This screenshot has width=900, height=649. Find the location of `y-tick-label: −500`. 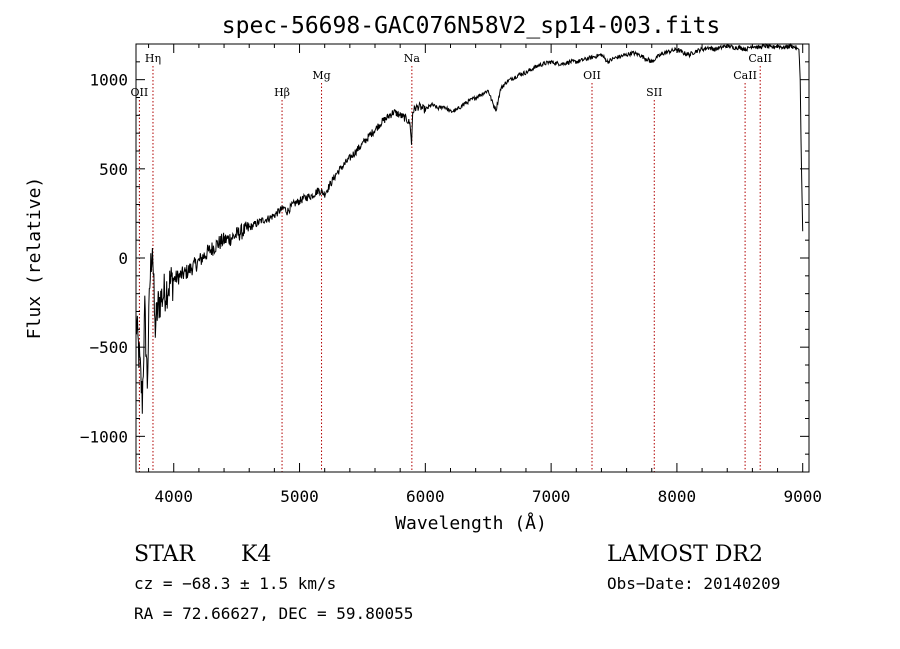

y-tick-label: −500 is located at coordinates (108, 347).